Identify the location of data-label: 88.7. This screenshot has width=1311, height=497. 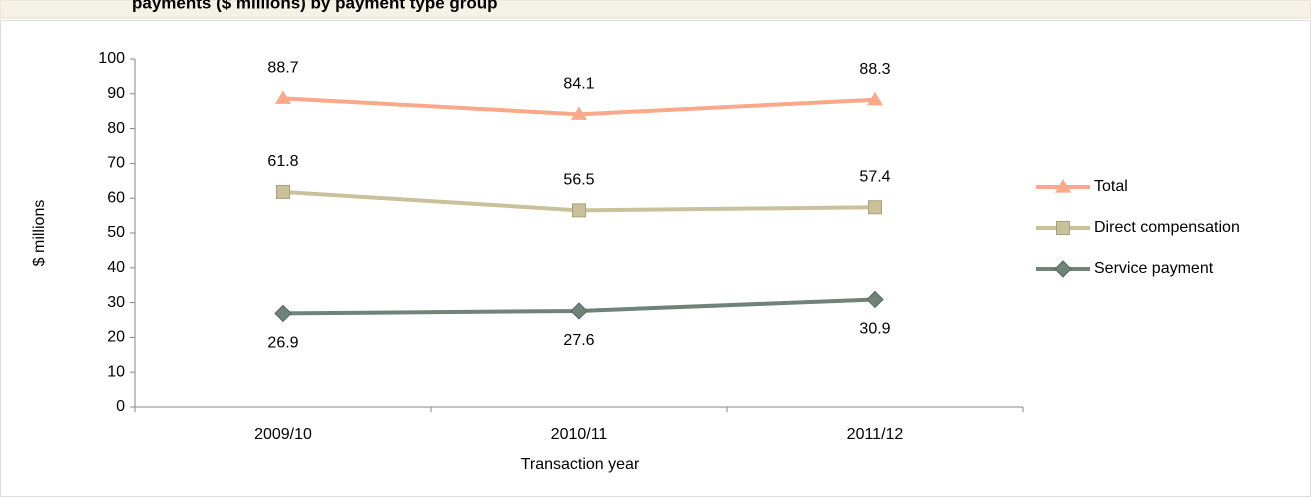
(282, 68).